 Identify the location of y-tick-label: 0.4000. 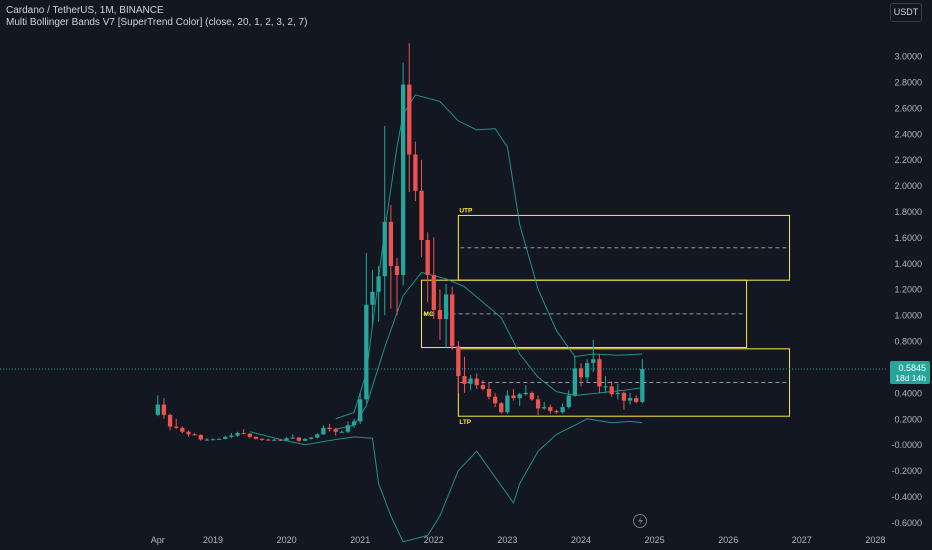
(908, 393).